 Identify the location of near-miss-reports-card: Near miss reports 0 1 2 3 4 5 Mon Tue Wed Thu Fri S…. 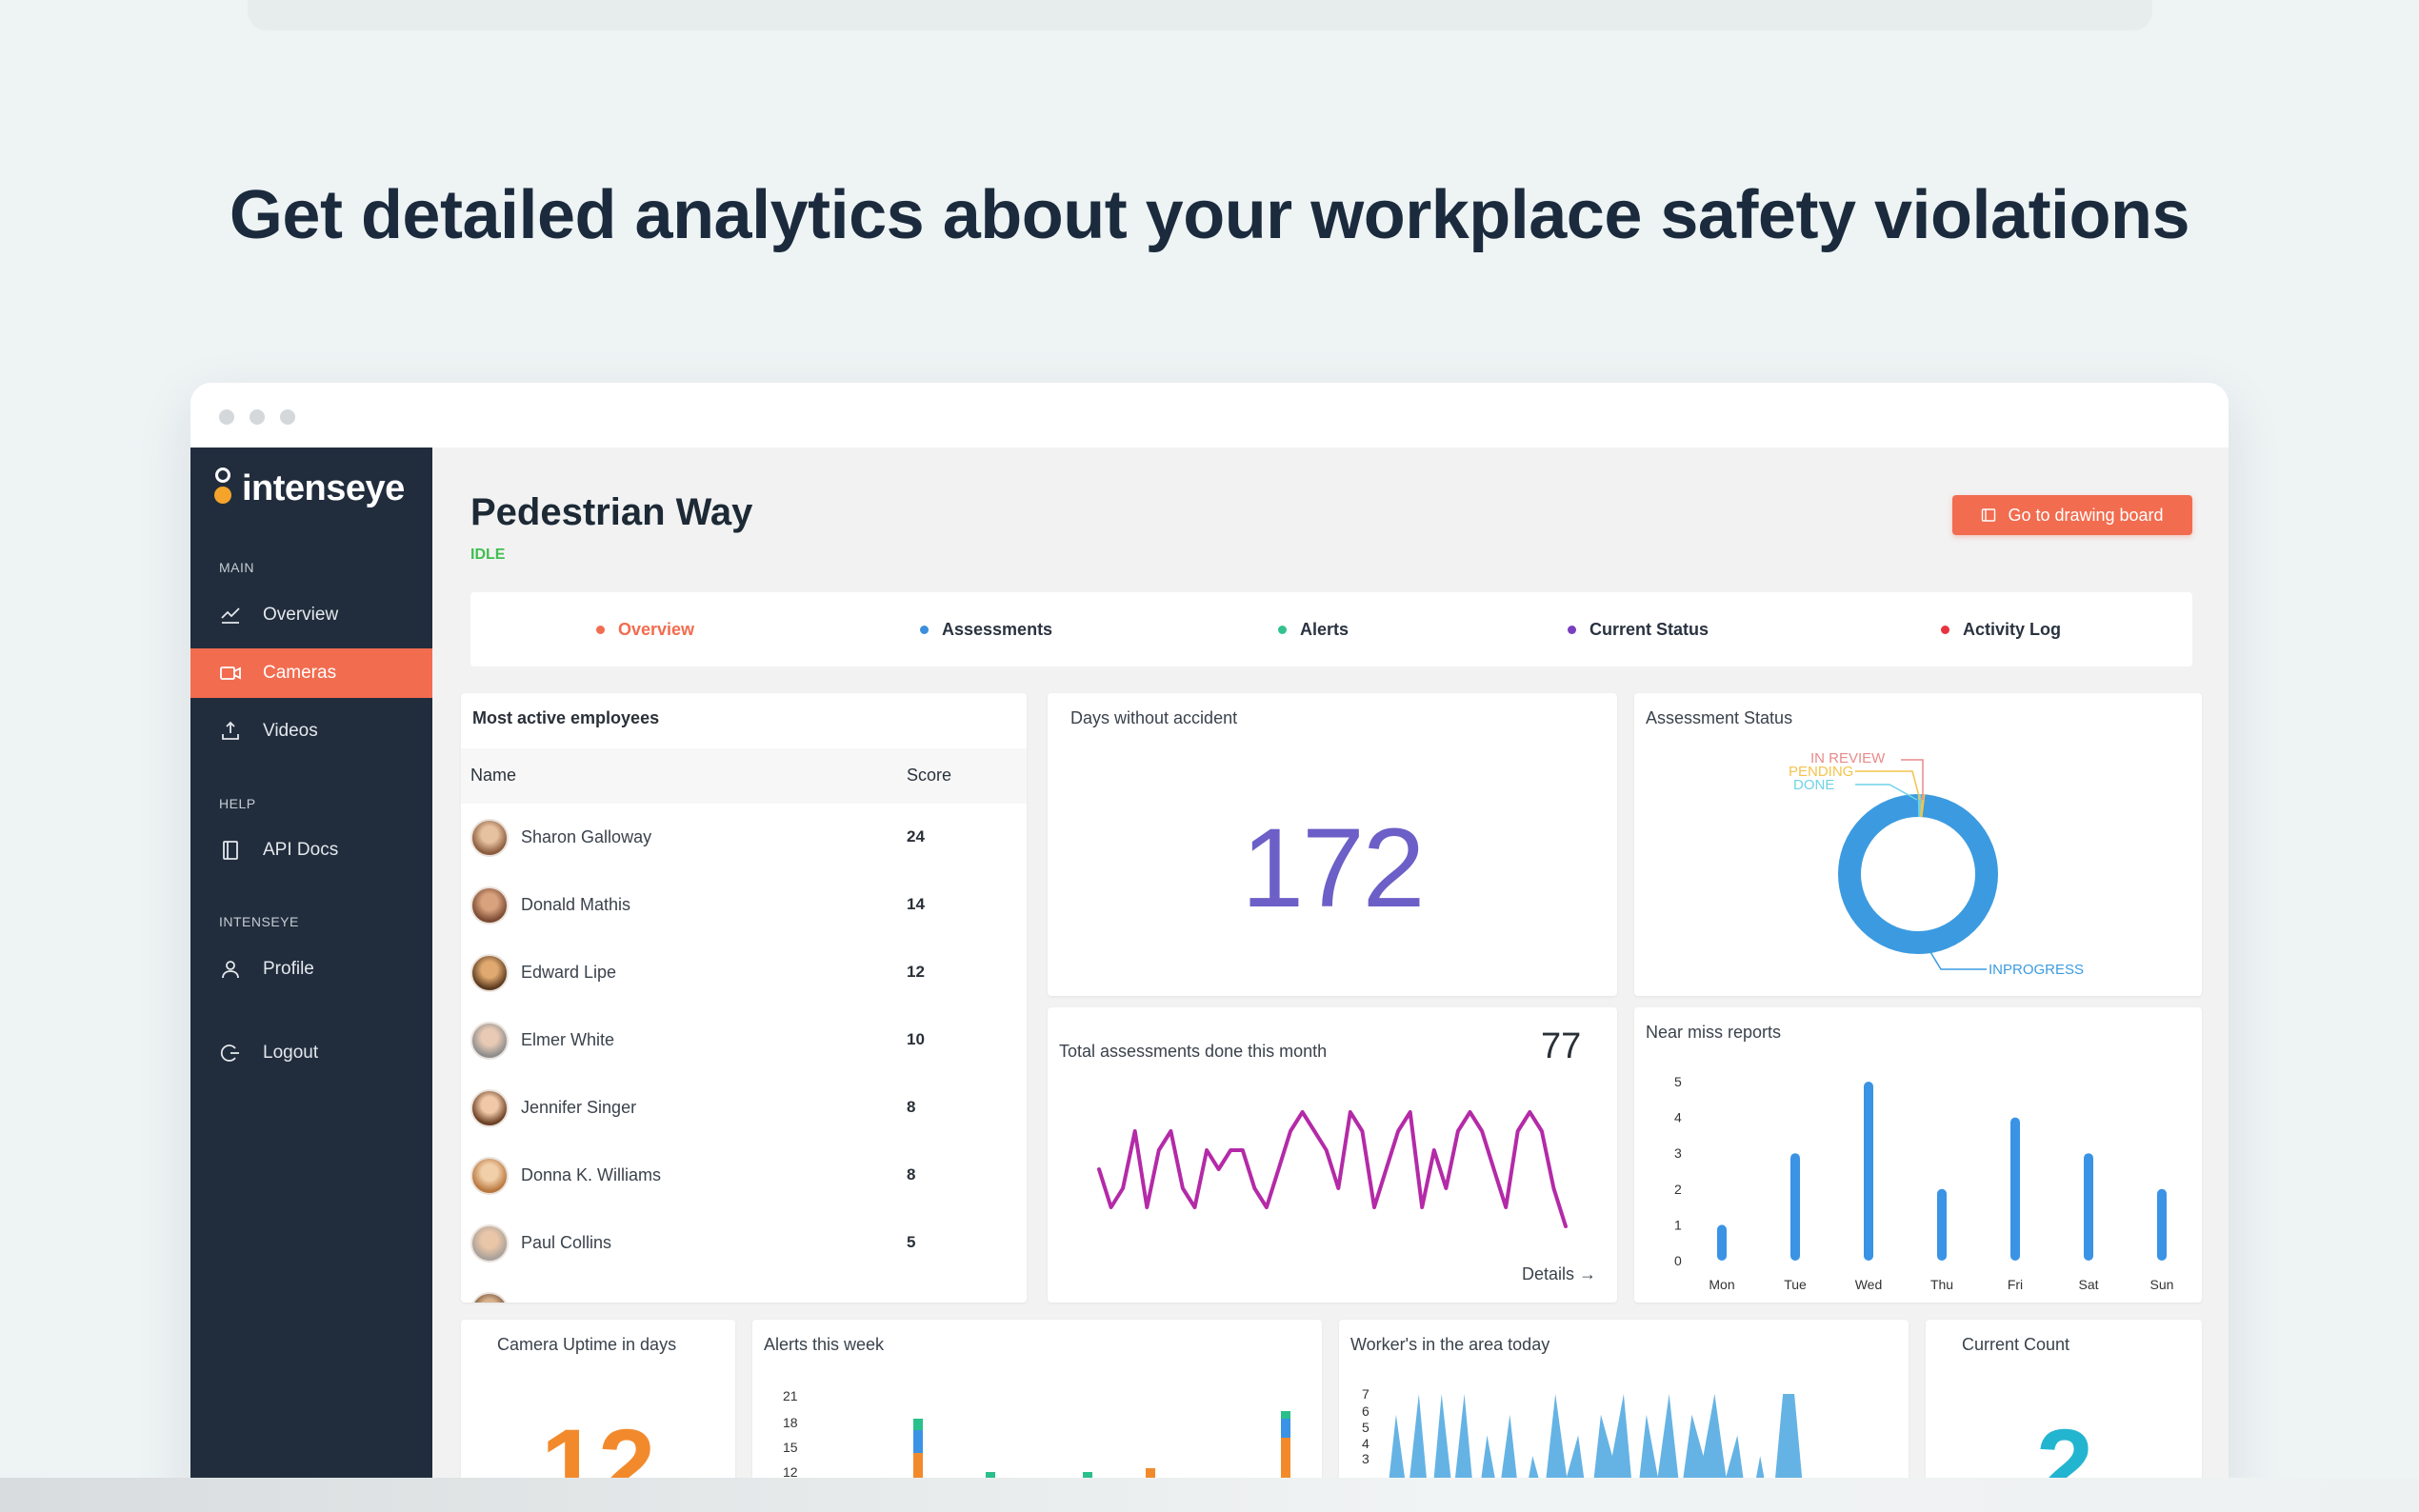
(1918, 1155).